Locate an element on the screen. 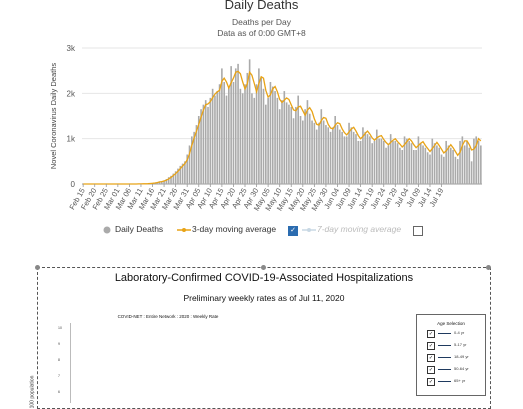  ma3-checkbox: ✓ is located at coordinates (293, 231).